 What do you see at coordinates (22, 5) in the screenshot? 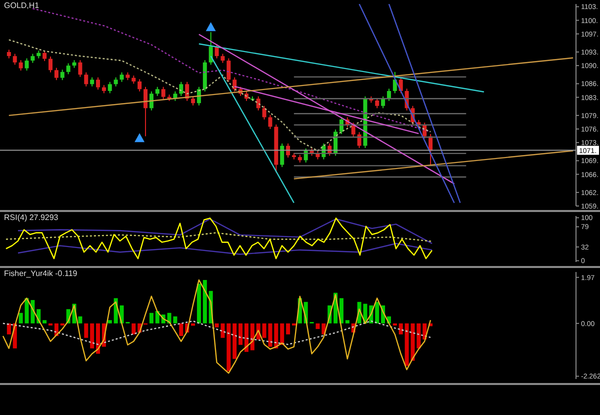
I see `chart-title: GOLD,H1` at bounding box center [22, 5].